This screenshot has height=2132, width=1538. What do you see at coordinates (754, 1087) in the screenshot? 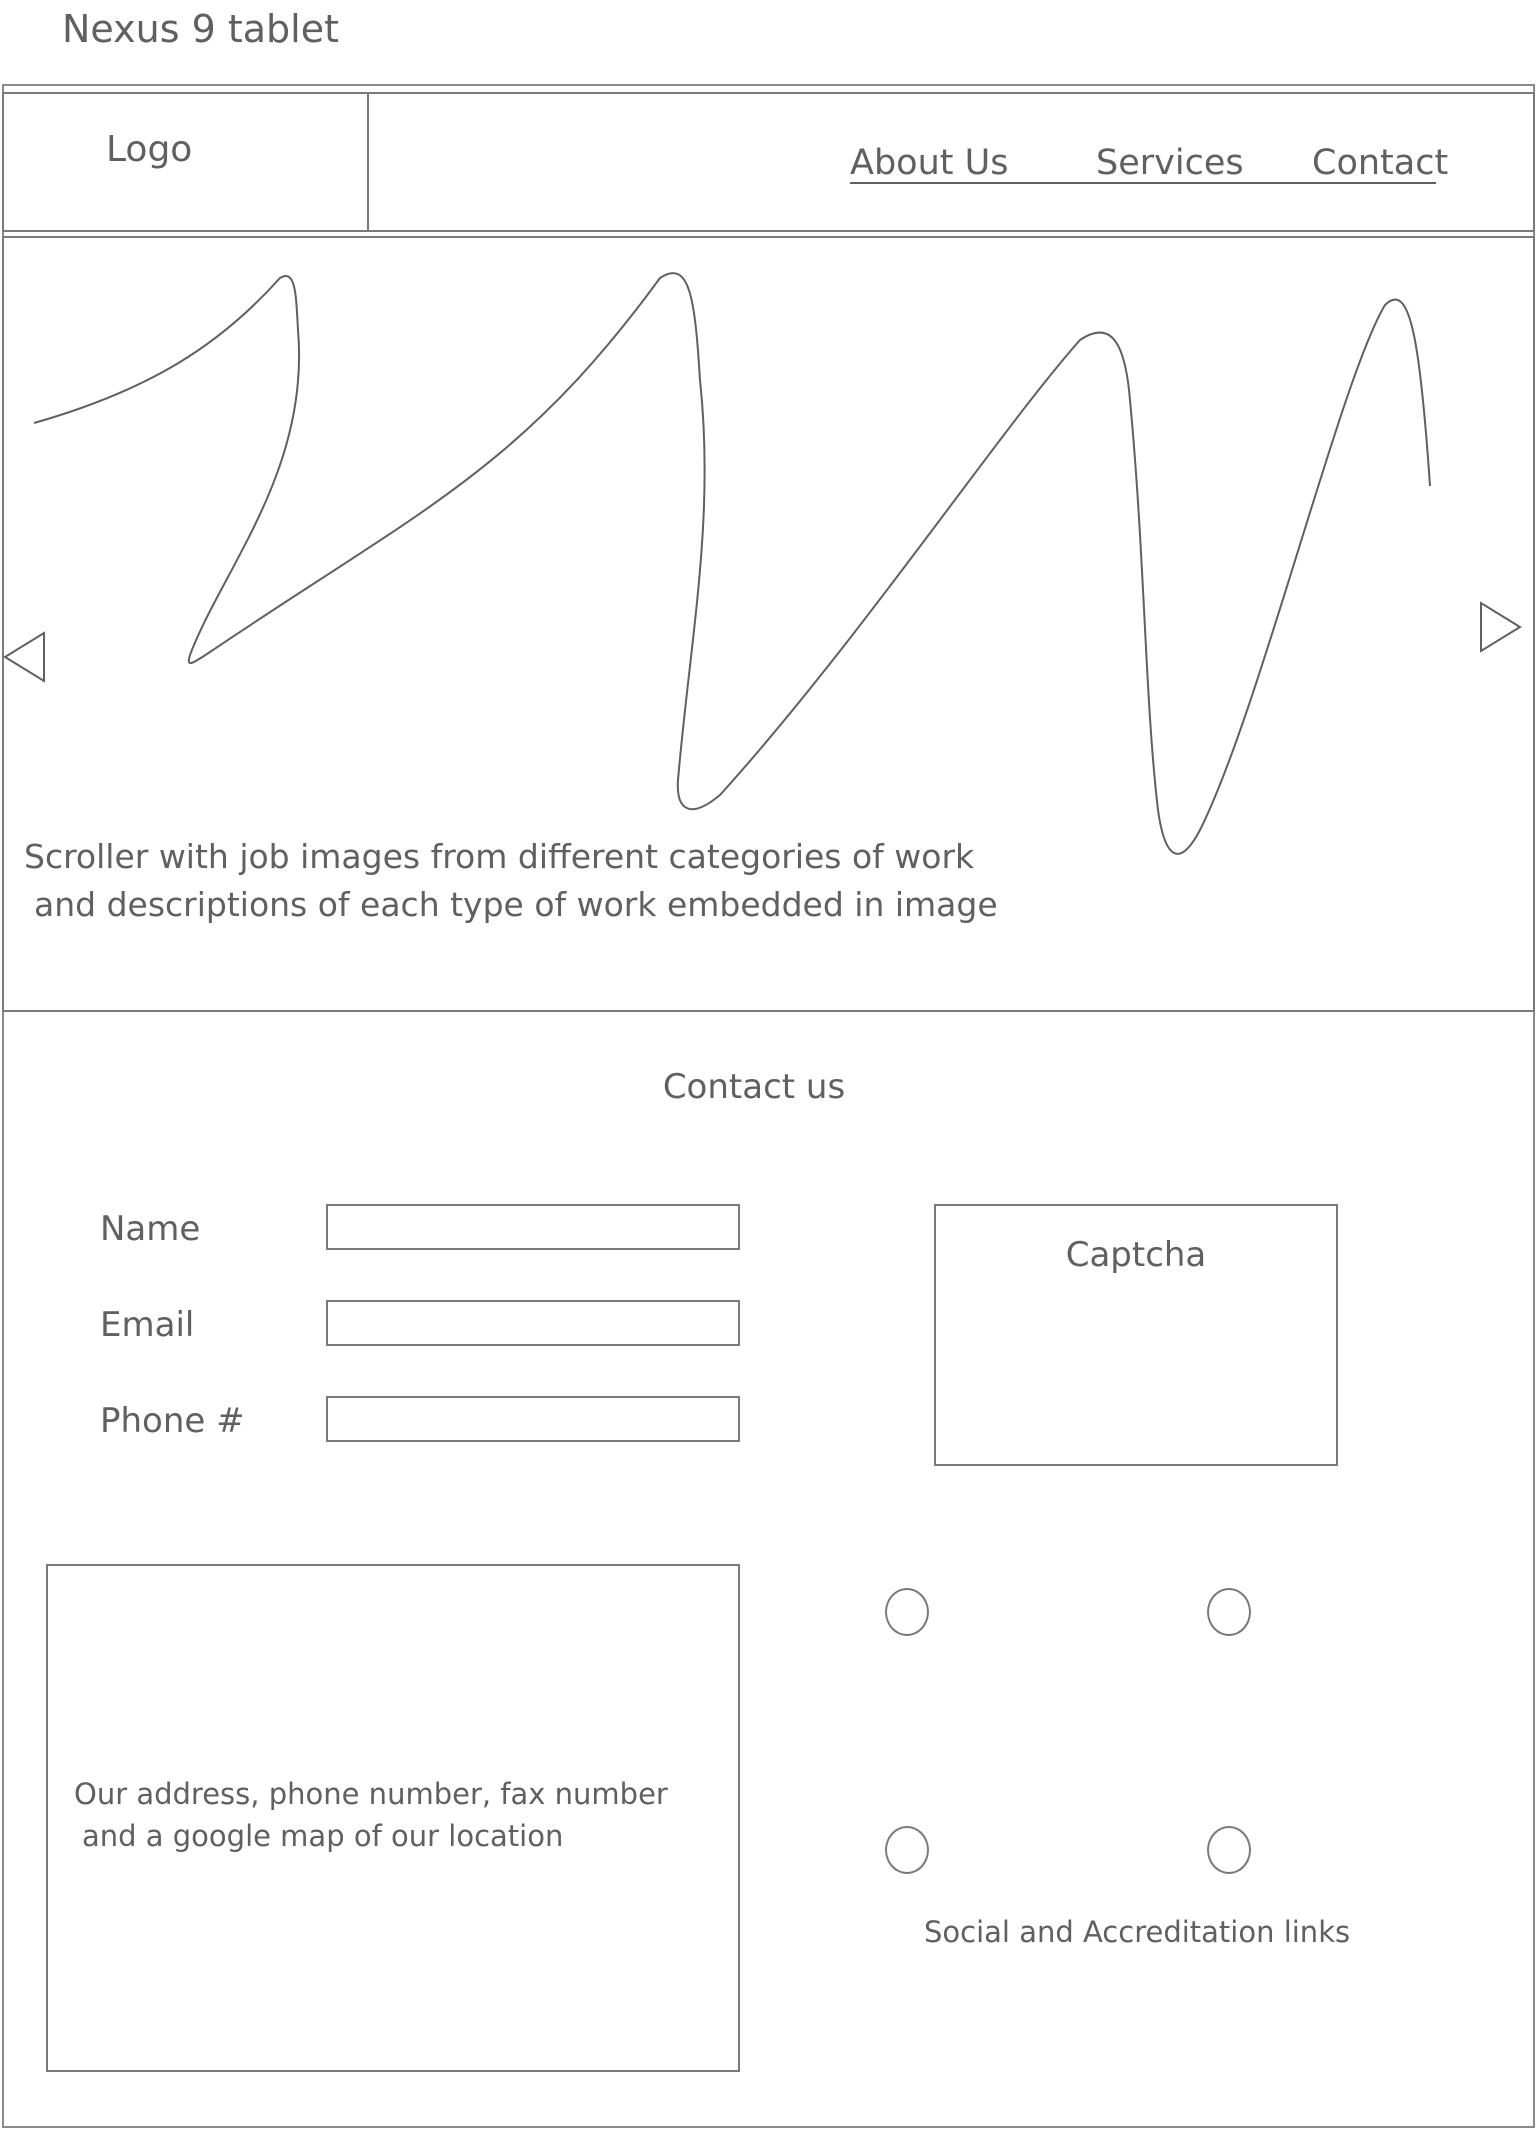
I see `contact-title: Contact us` at bounding box center [754, 1087].